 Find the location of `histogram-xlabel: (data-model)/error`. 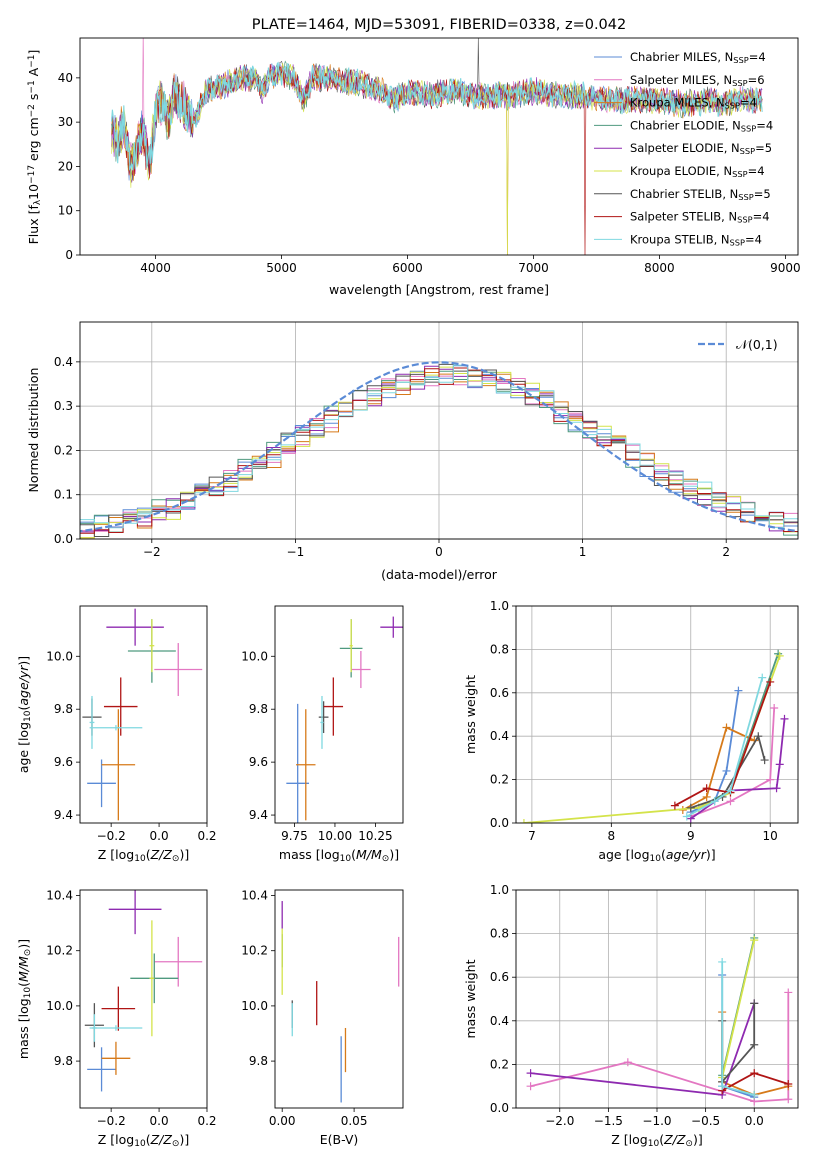

histogram-xlabel: (data-model)/error is located at coordinates (439, 574).